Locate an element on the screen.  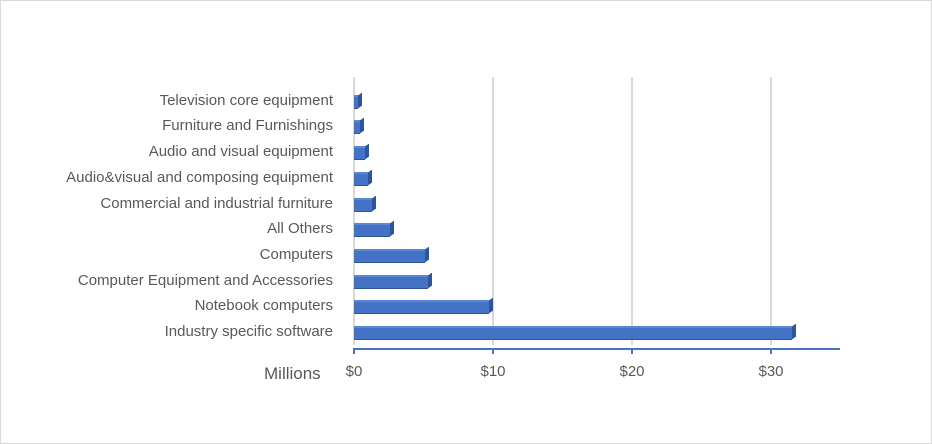
x-axis-unit-label: Millions is located at coordinates (292, 373).